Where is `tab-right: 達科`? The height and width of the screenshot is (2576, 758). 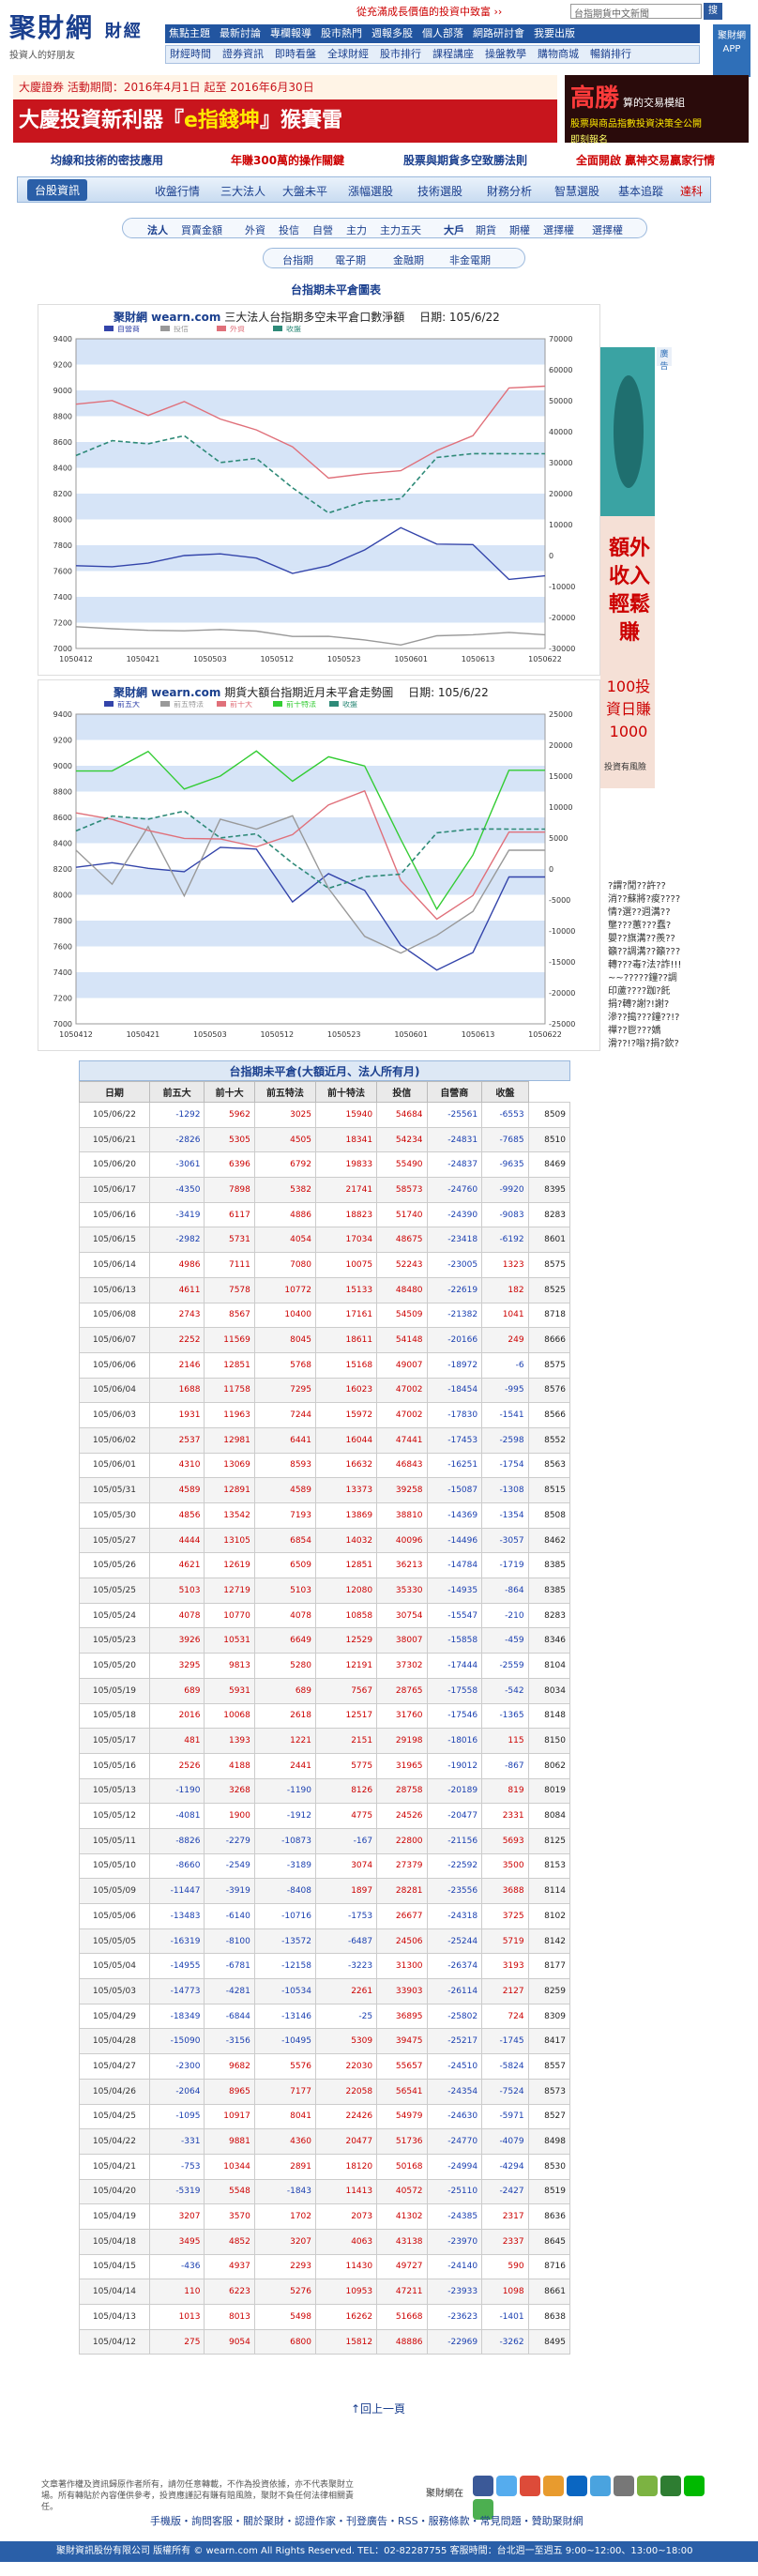
tab-right: 達科 is located at coordinates (692, 191).